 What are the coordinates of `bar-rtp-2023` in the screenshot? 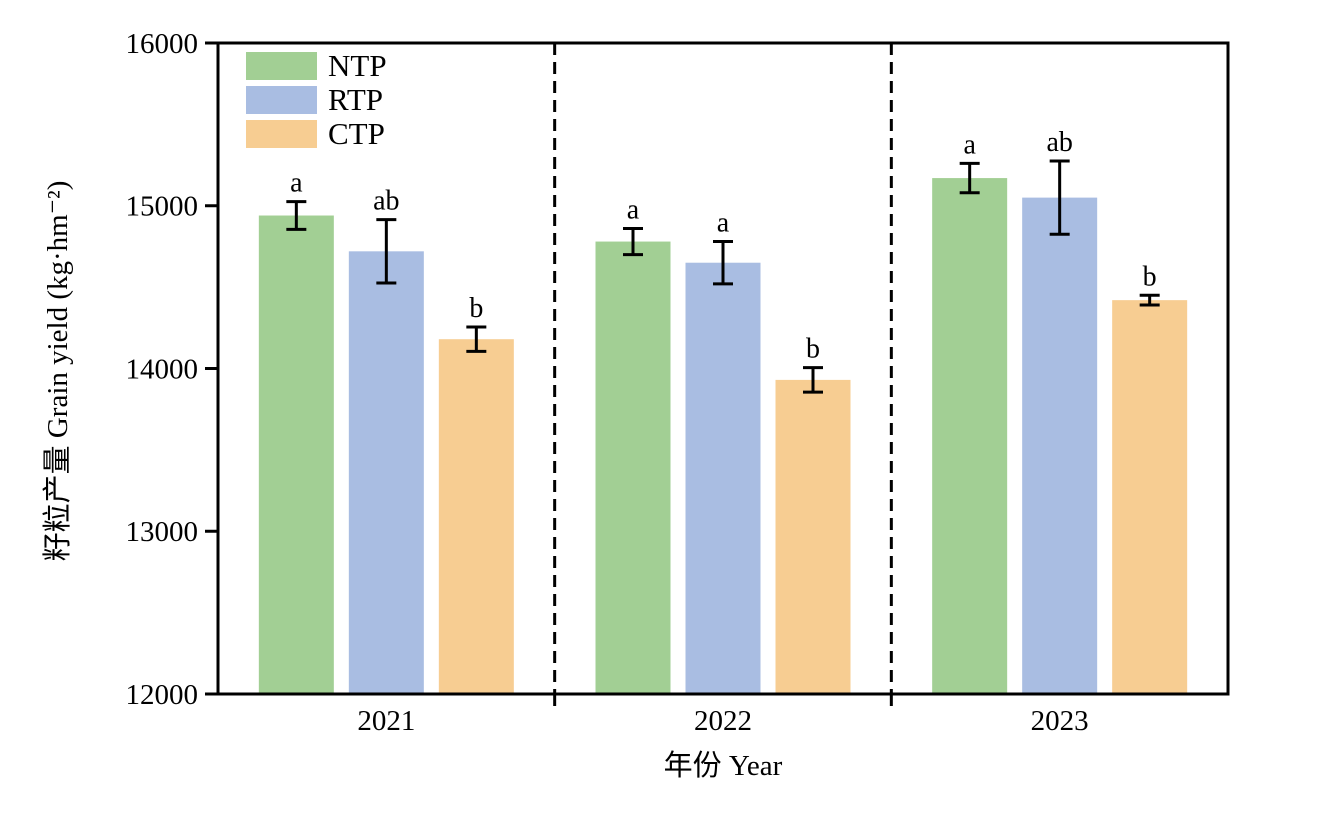 It's located at (1060, 446).